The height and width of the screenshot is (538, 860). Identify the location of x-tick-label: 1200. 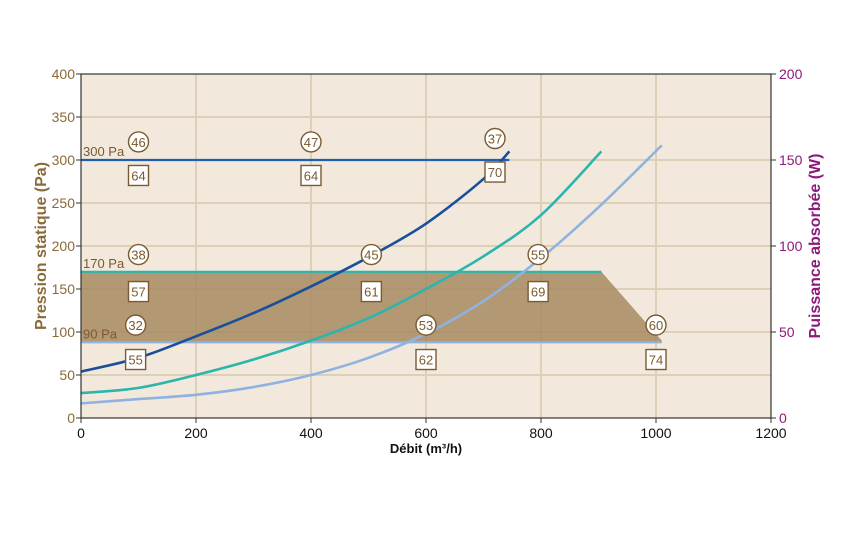
(770, 433).